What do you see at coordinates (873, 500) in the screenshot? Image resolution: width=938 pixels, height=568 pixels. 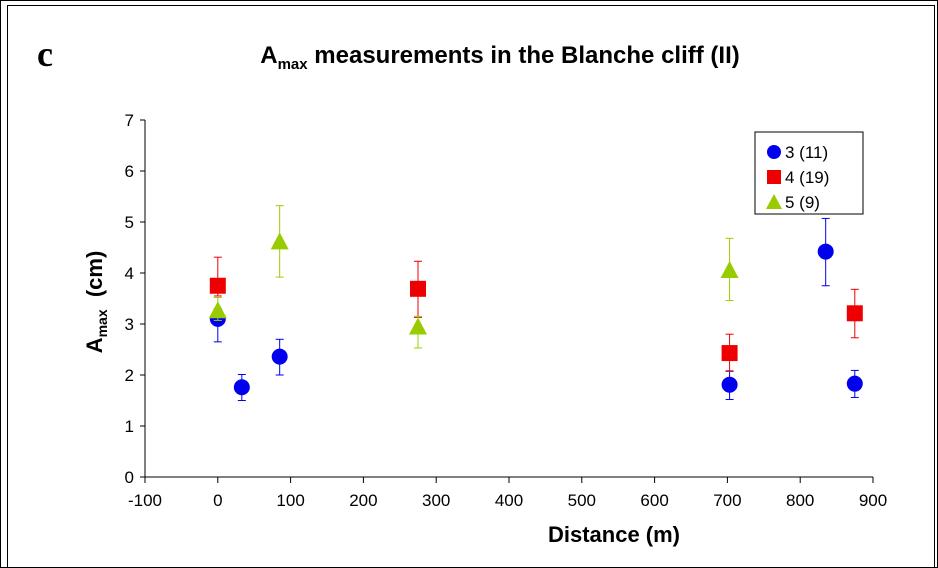 I see `x-tick-label: 900` at bounding box center [873, 500].